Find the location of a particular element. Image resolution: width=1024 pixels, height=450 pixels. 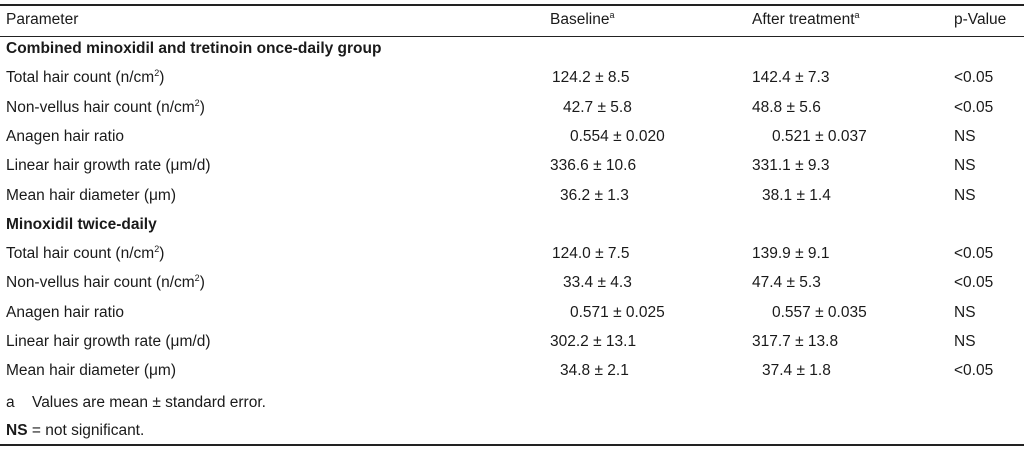

after-treatment-cell: 48.8 ± 5.6 is located at coordinates (786, 107).